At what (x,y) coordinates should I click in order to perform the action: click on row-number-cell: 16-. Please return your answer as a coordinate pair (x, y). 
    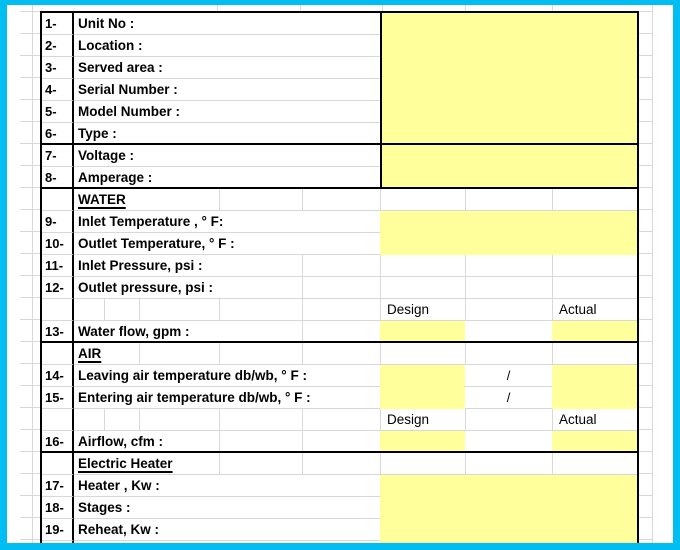
    Looking at the image, I should click on (58, 442).